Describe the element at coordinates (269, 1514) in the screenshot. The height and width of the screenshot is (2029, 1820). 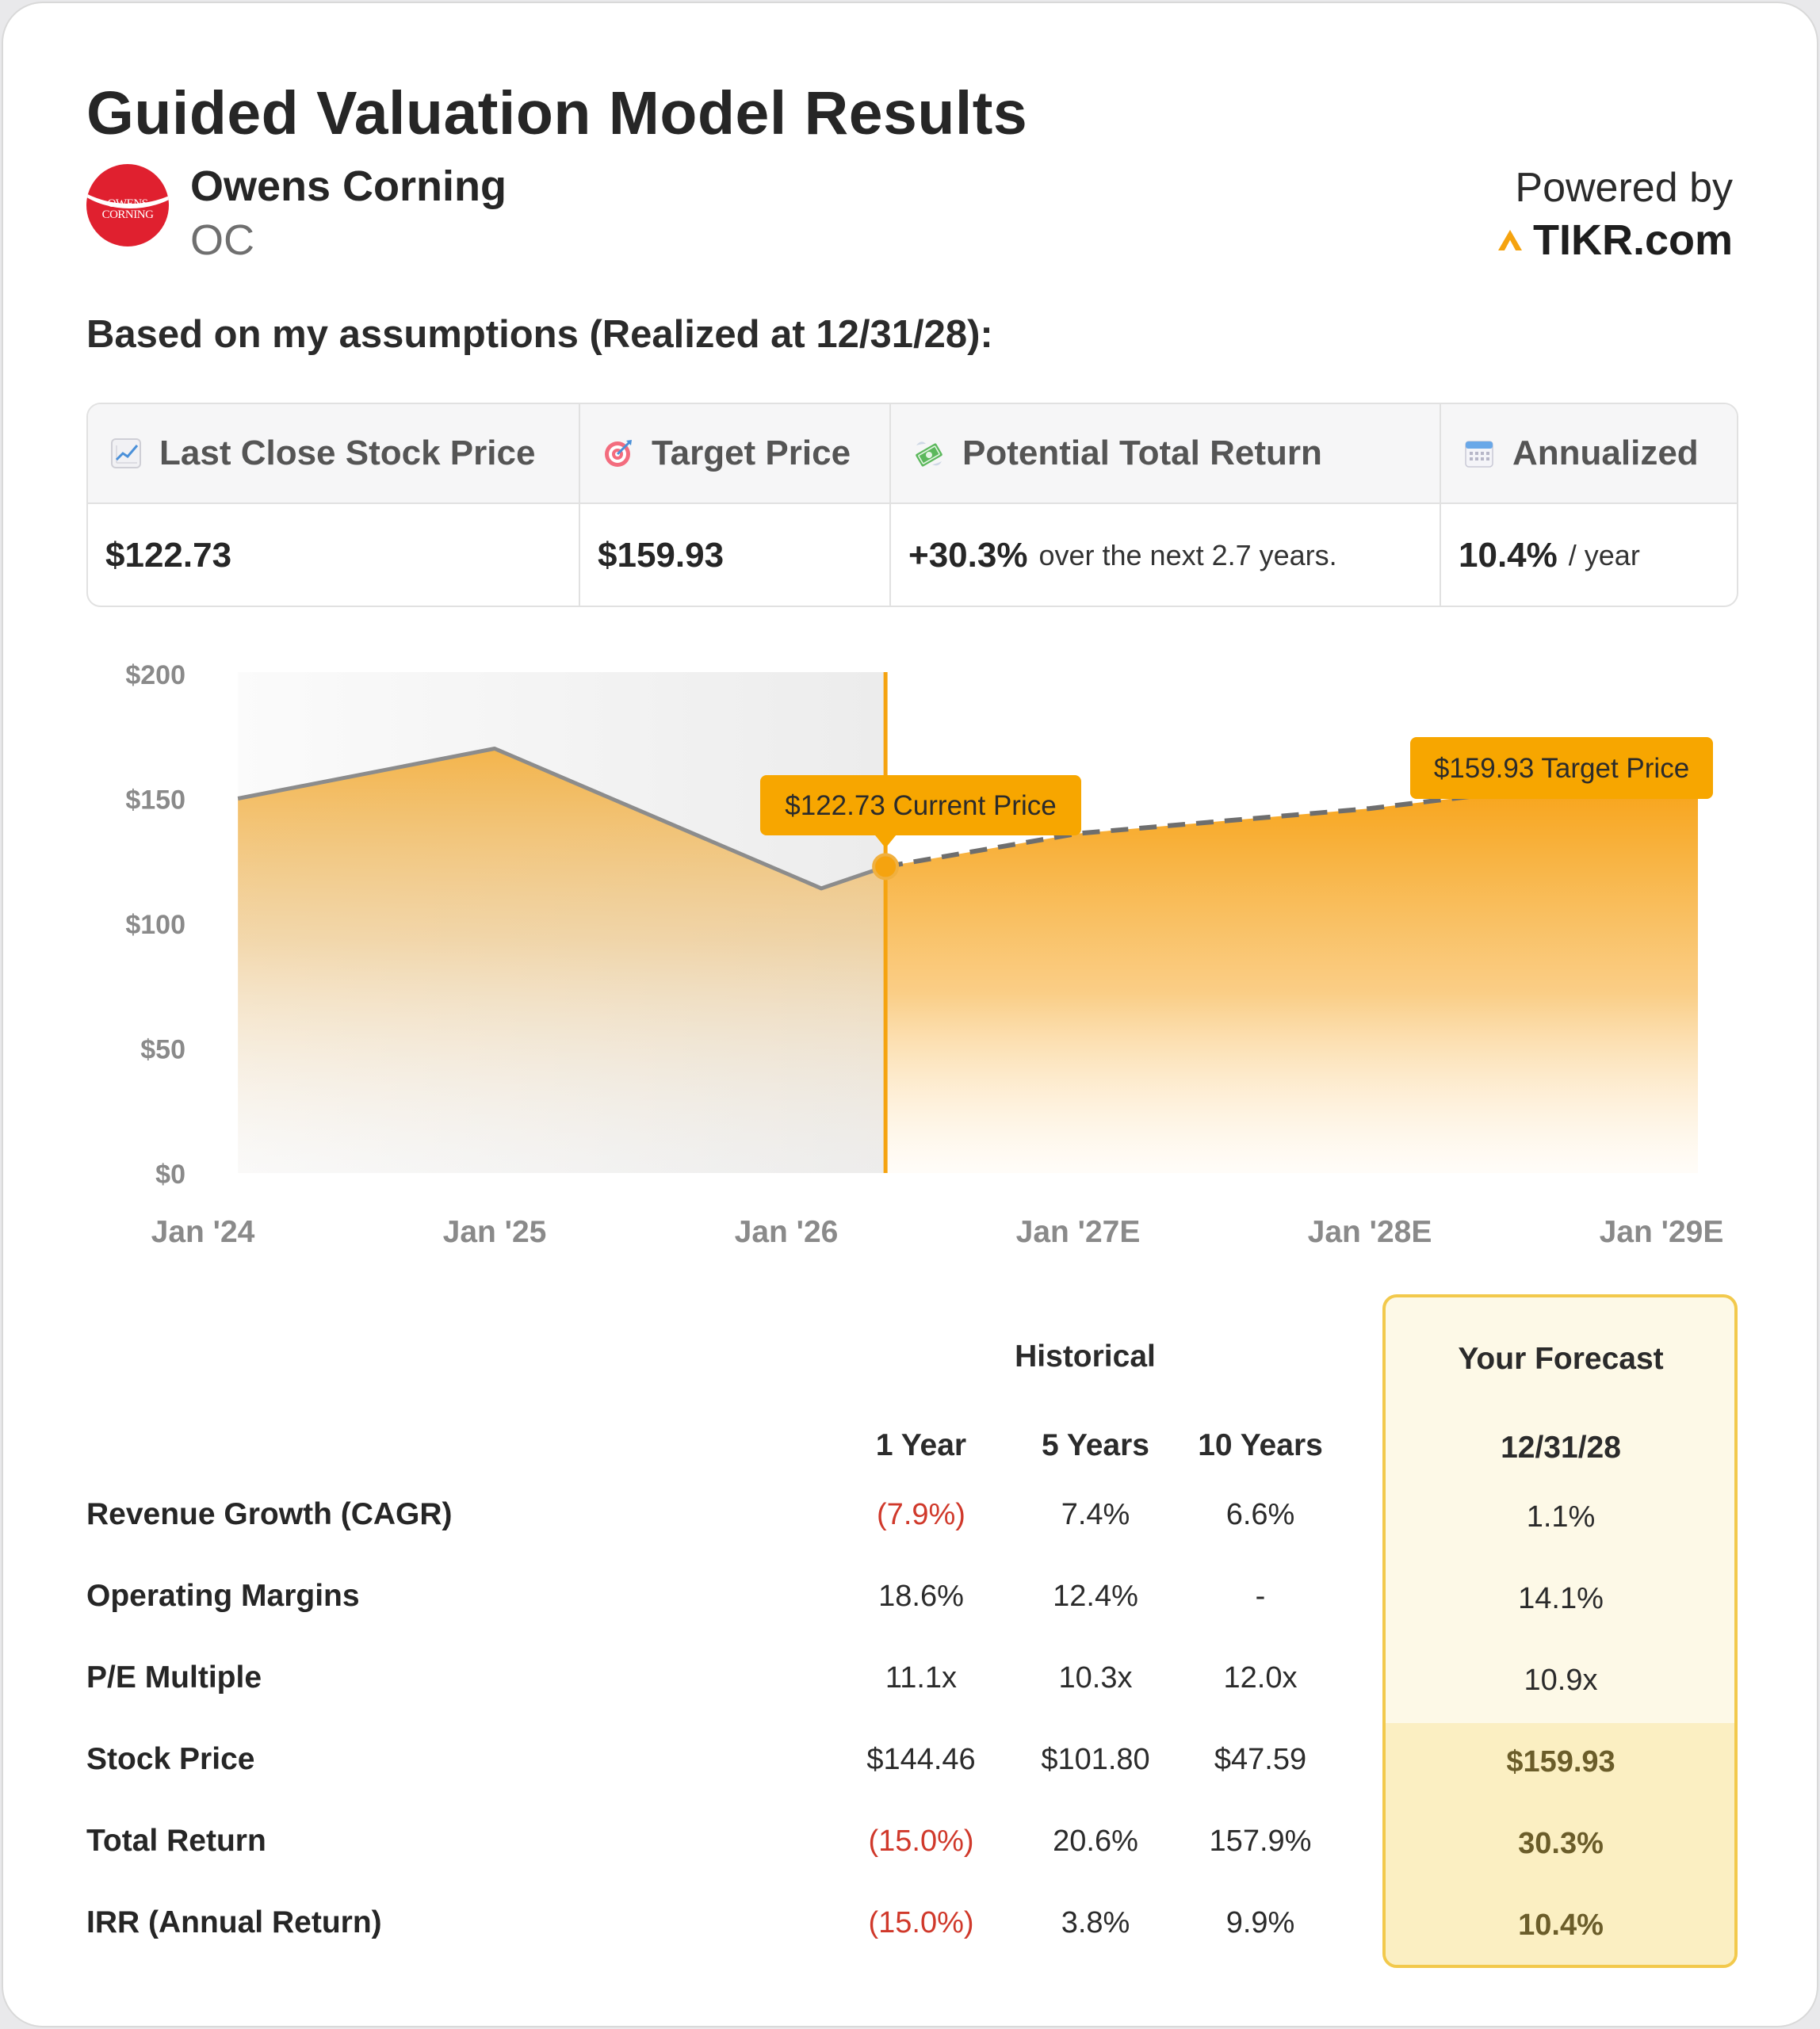
I see `metric-row-label: Revenue Growth (CAGR)` at that location.